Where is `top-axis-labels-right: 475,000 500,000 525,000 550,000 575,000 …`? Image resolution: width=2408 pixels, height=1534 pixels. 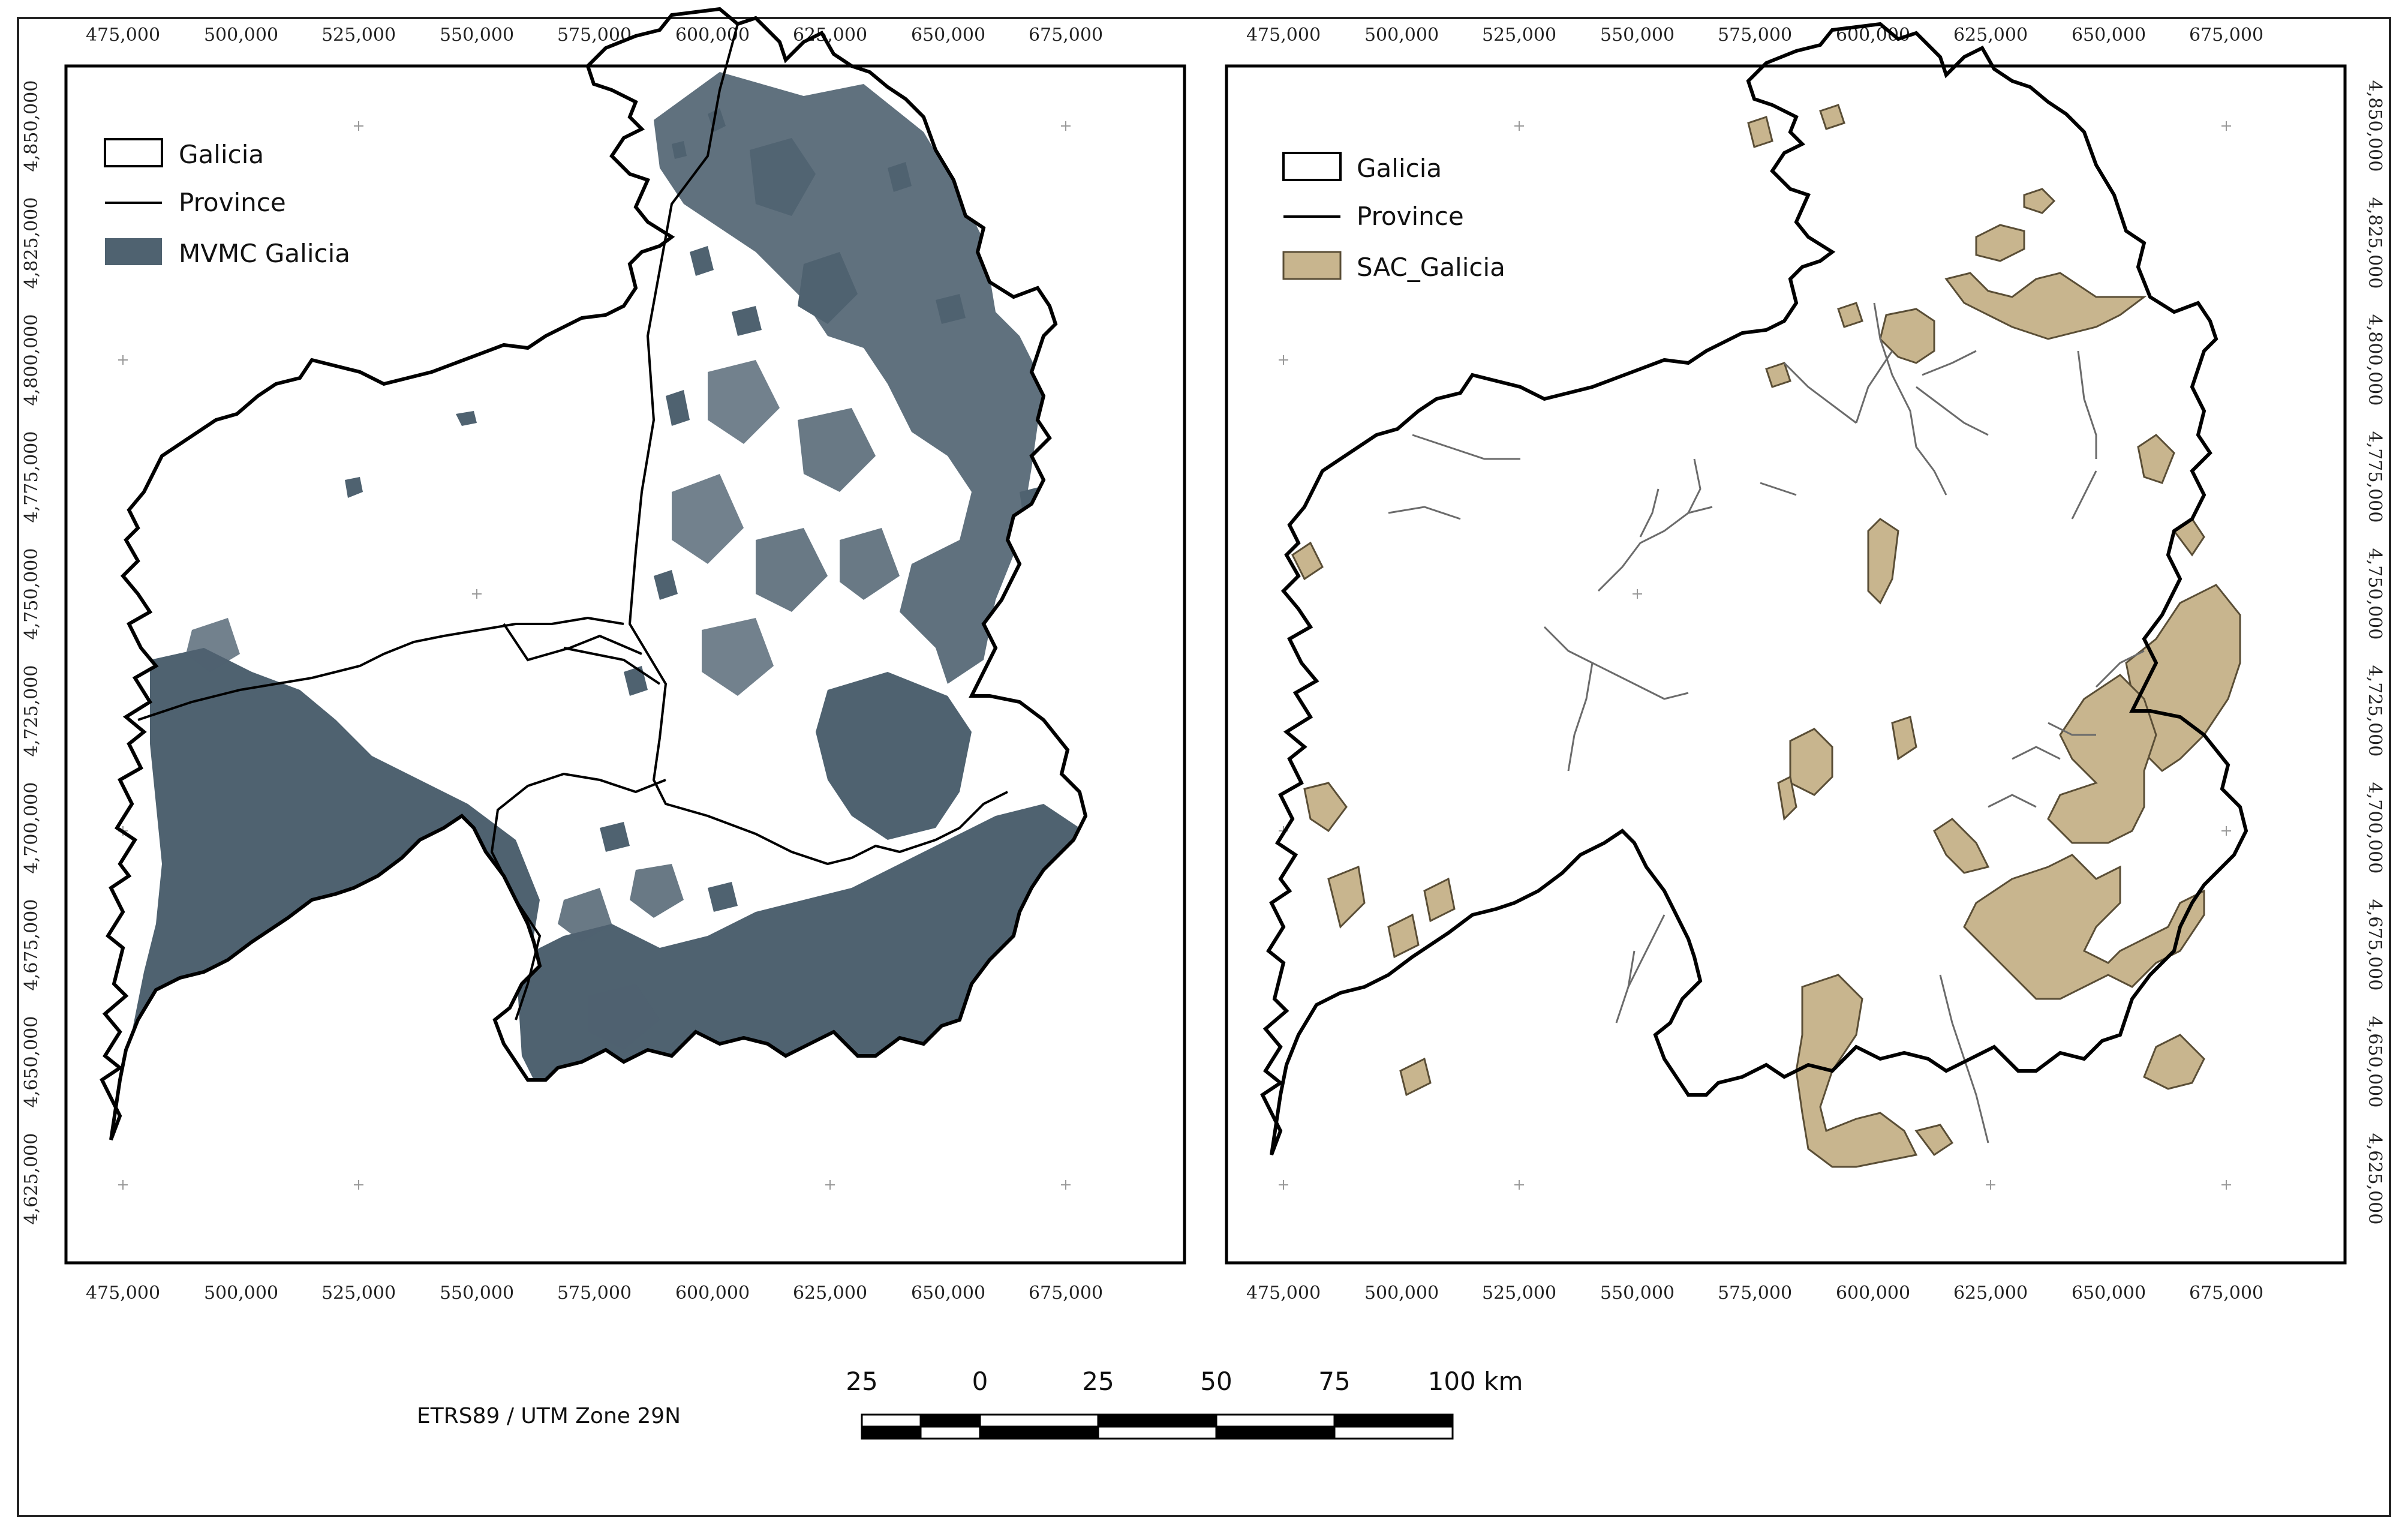
top-axis-labels-right: 475,000 500,000 525,000 550,000 575,000 … is located at coordinates (1754, 35).